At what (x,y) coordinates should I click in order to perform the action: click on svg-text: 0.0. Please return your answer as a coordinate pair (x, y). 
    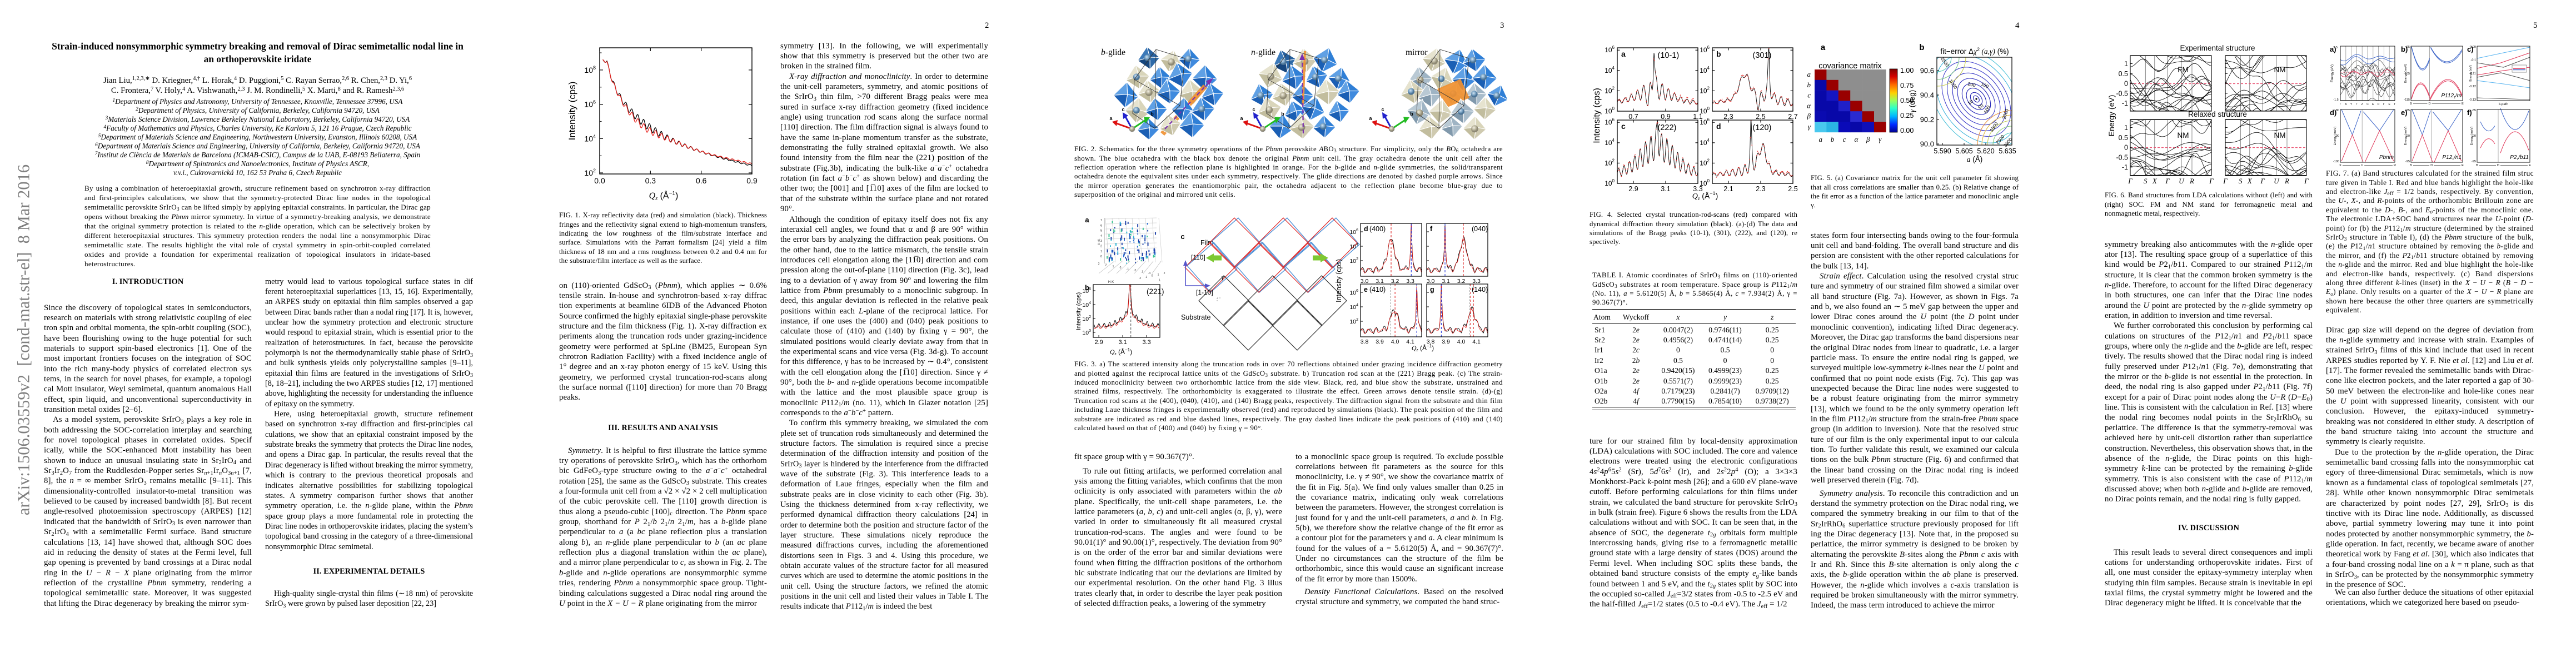
    Looking at the image, I should click on (599, 180).